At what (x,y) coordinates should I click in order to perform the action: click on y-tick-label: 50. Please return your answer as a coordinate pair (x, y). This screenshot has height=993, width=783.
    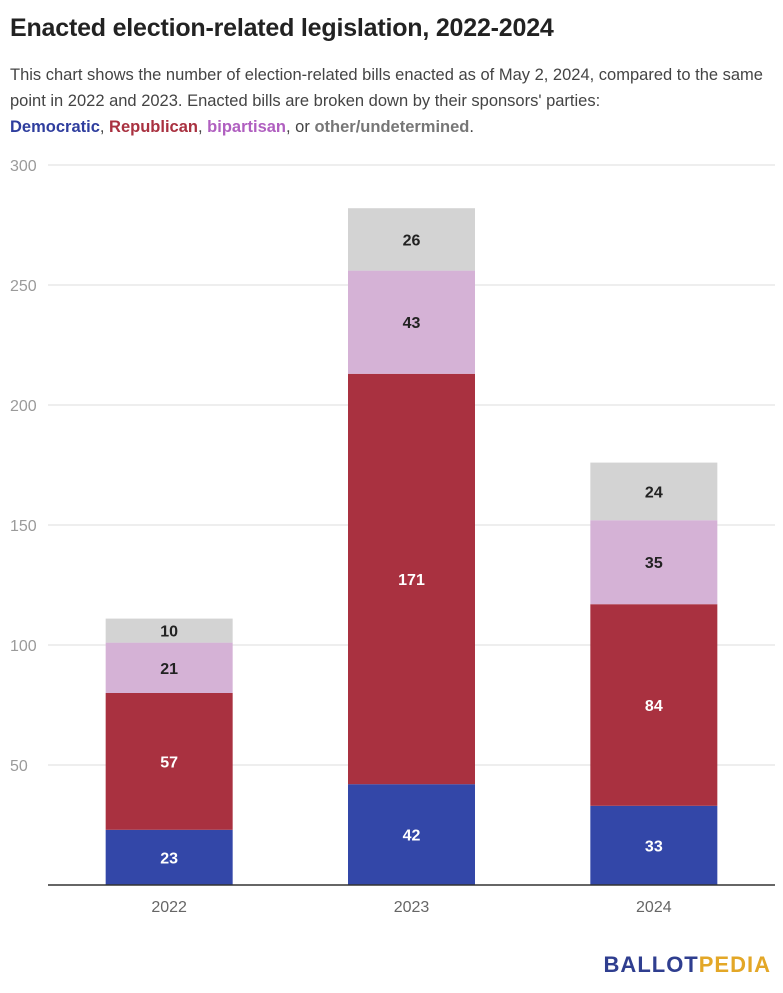
    Looking at the image, I should click on (19, 766).